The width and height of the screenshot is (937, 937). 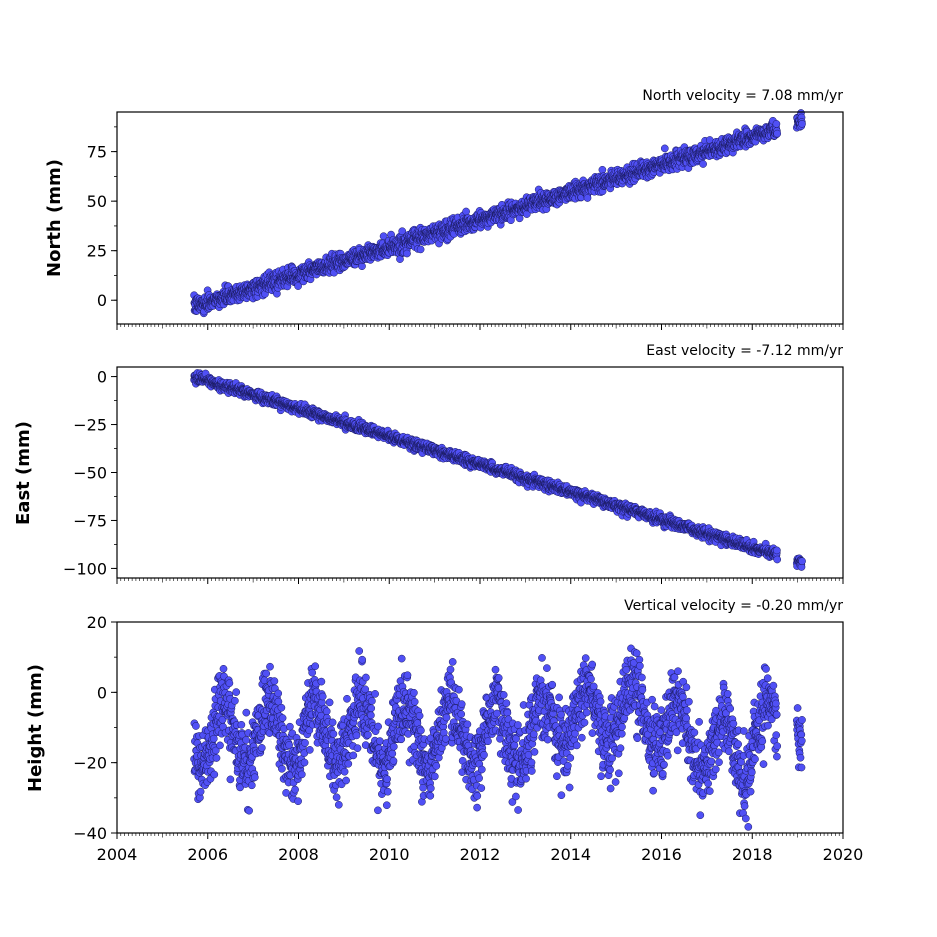 What do you see at coordinates (742, 96) in the screenshot?
I see `north-velocity-label: North velocity = 7.08 mm/yr` at bounding box center [742, 96].